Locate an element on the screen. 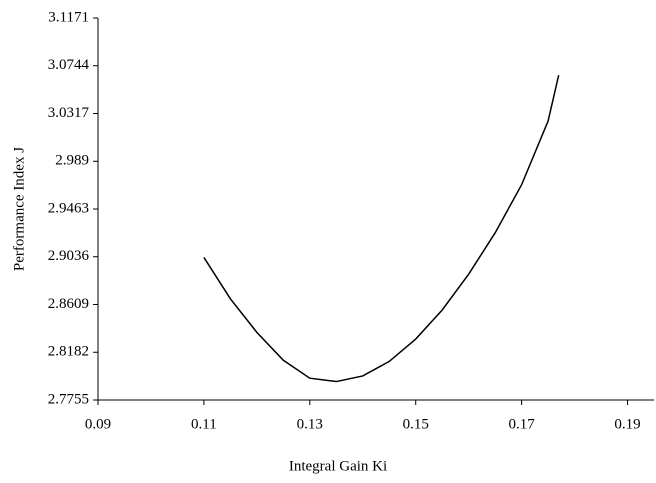  y-tick-label: 2.9463 is located at coordinates (68, 208).